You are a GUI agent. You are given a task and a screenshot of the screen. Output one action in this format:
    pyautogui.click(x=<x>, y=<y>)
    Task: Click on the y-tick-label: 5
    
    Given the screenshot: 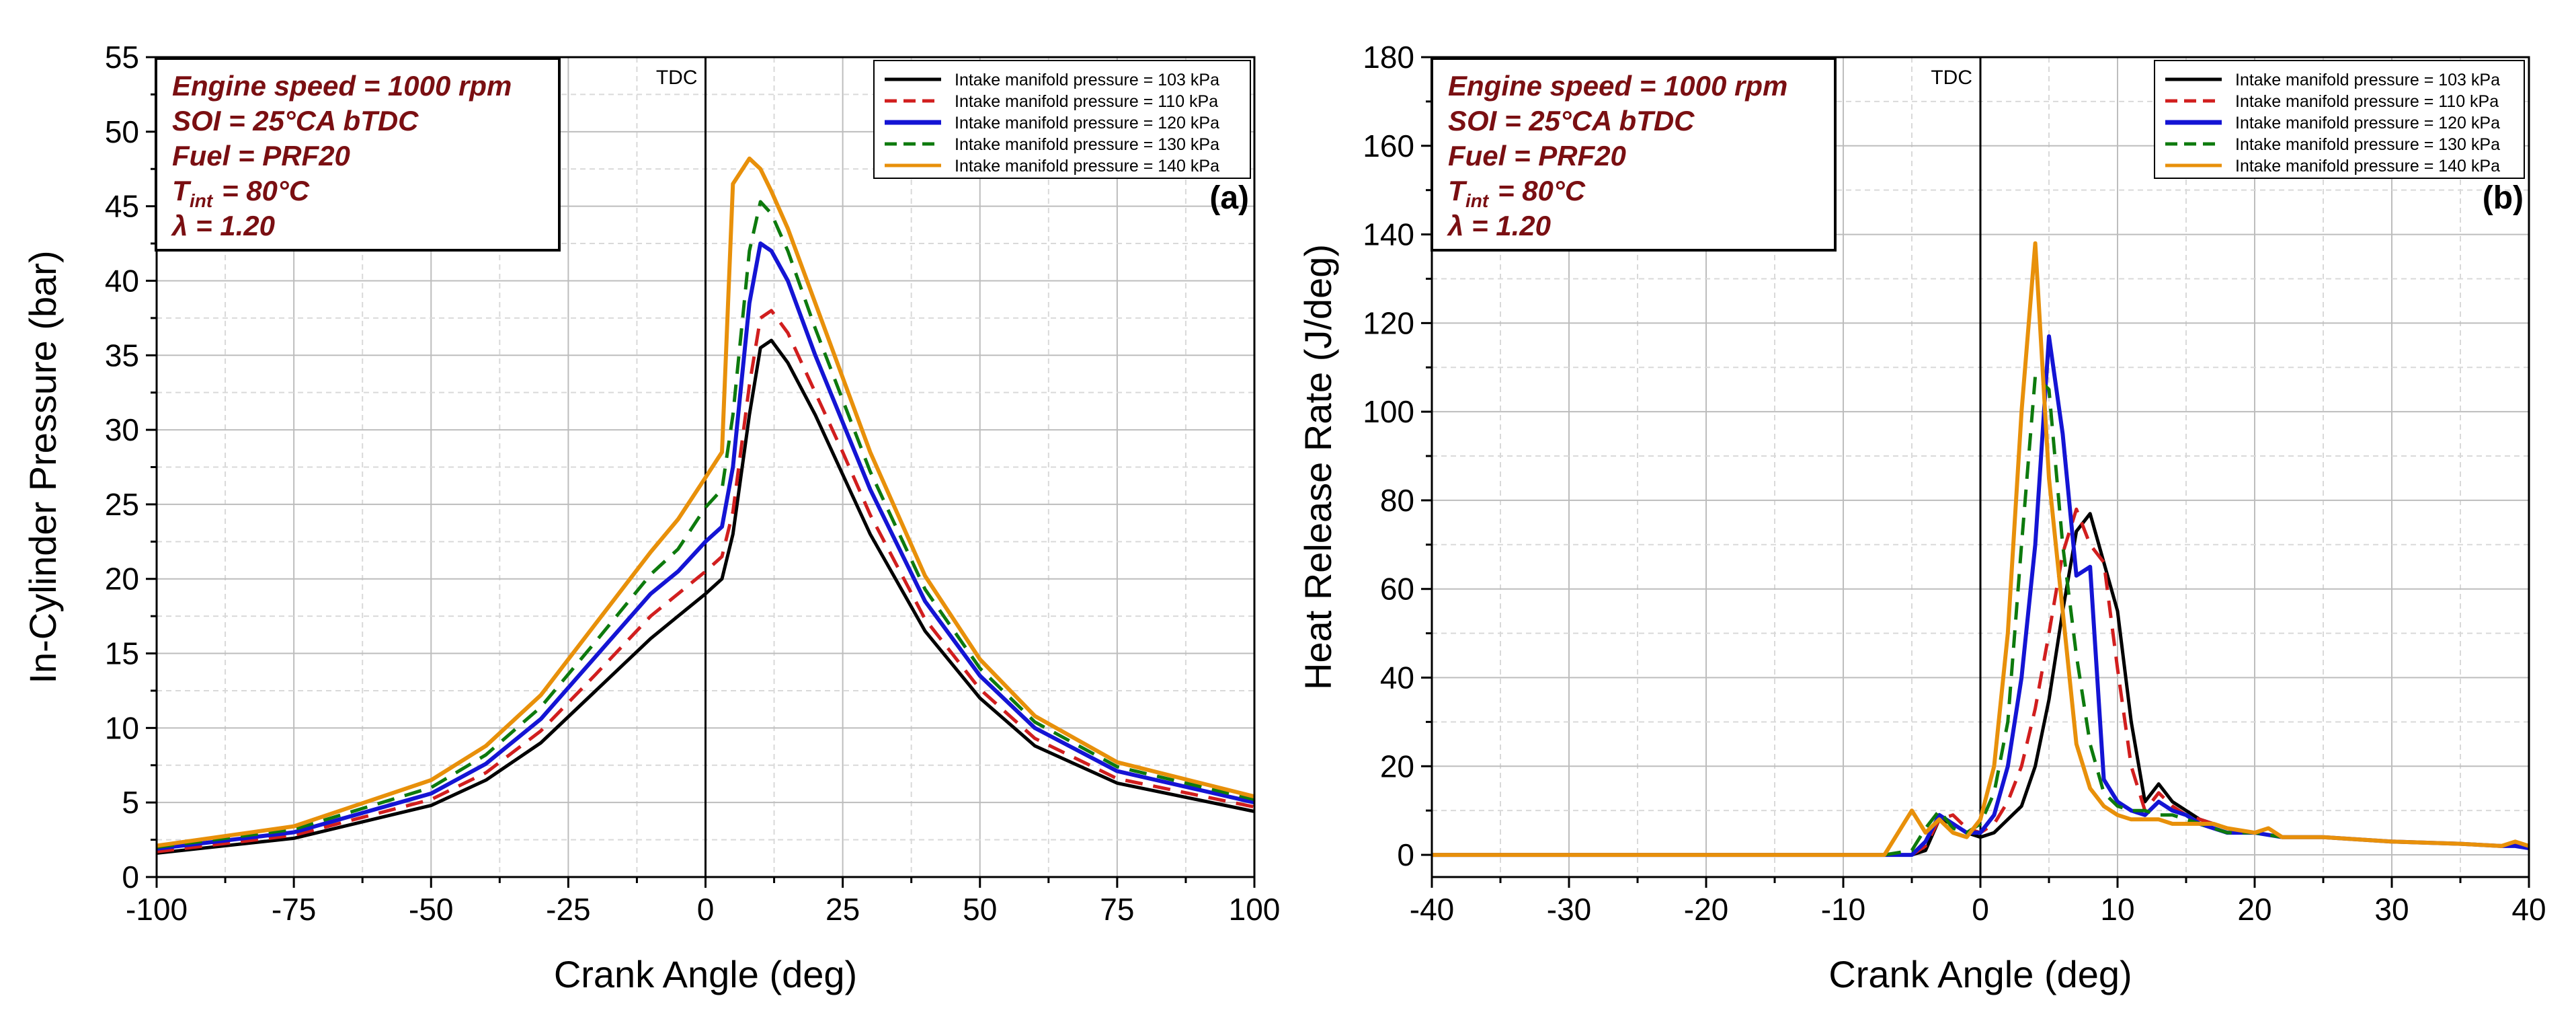 What is the action you would take?
    pyautogui.click(x=130, y=802)
    